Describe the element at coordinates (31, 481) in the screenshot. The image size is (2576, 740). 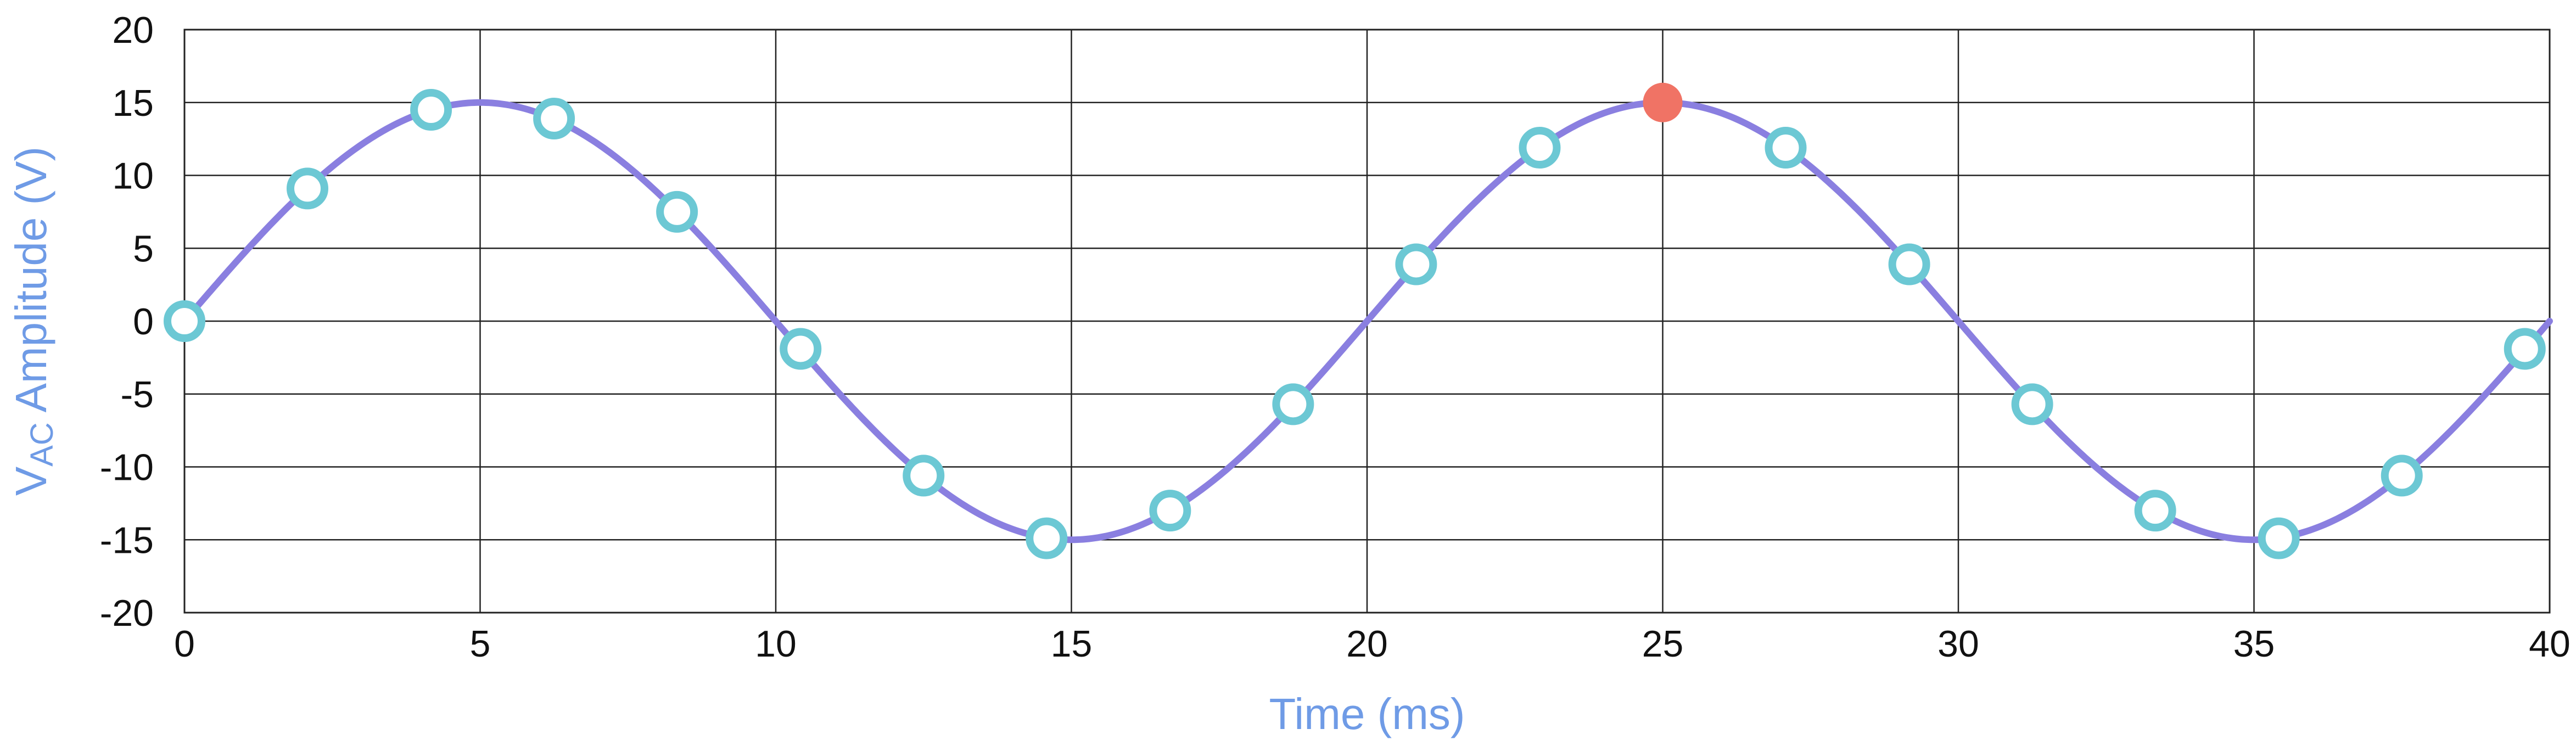
I see `y-axis-label-main: V` at that location.